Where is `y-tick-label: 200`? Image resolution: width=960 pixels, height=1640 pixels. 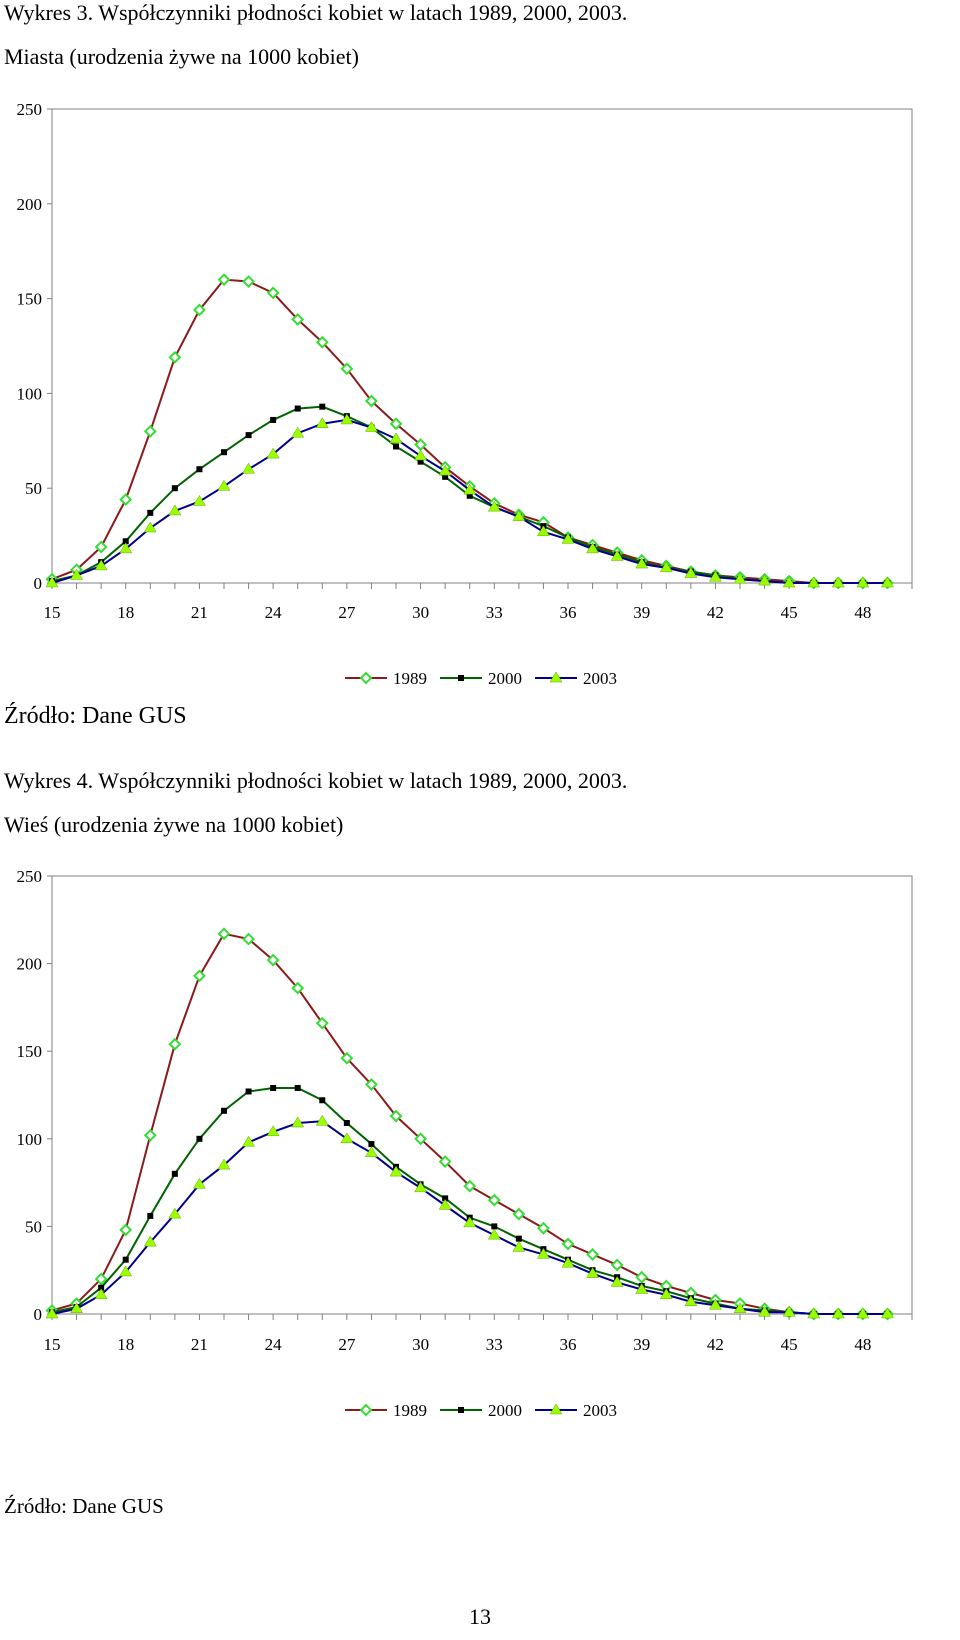 y-tick-label: 200 is located at coordinates (30, 204).